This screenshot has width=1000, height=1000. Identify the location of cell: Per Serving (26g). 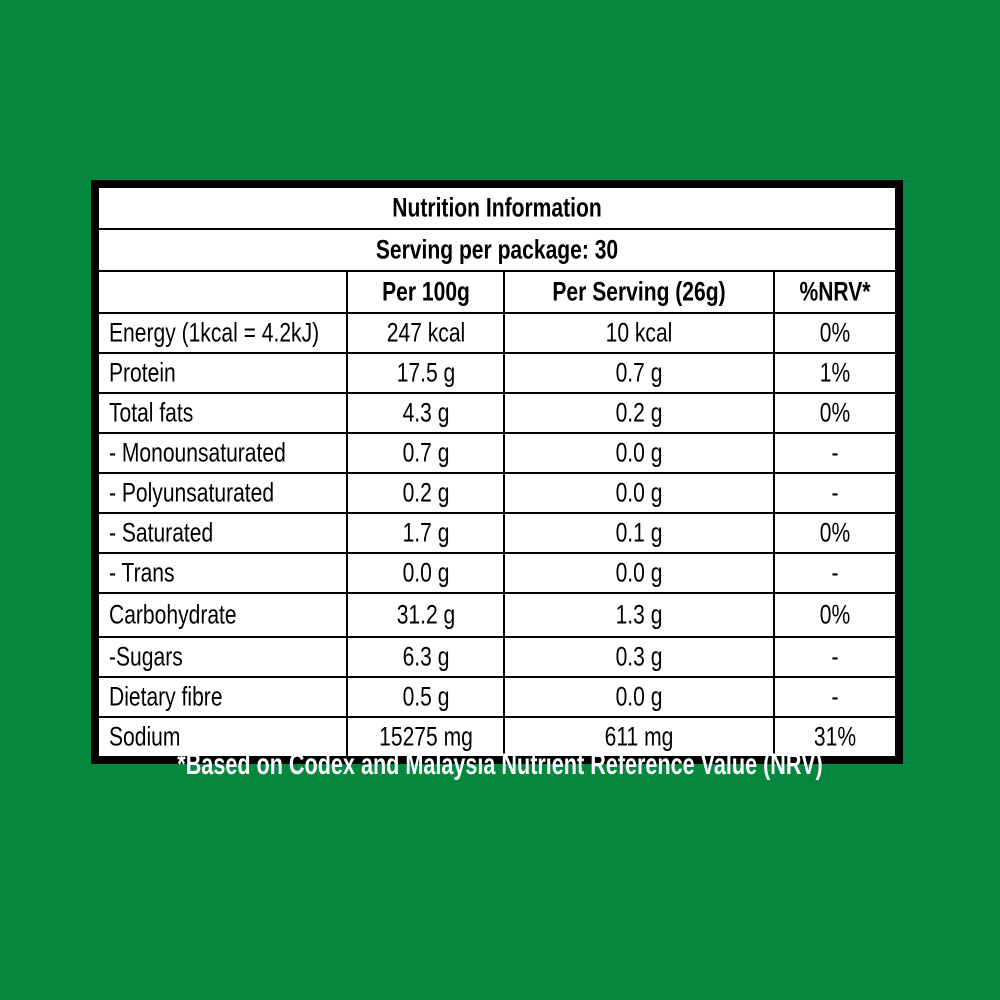
(639, 292).